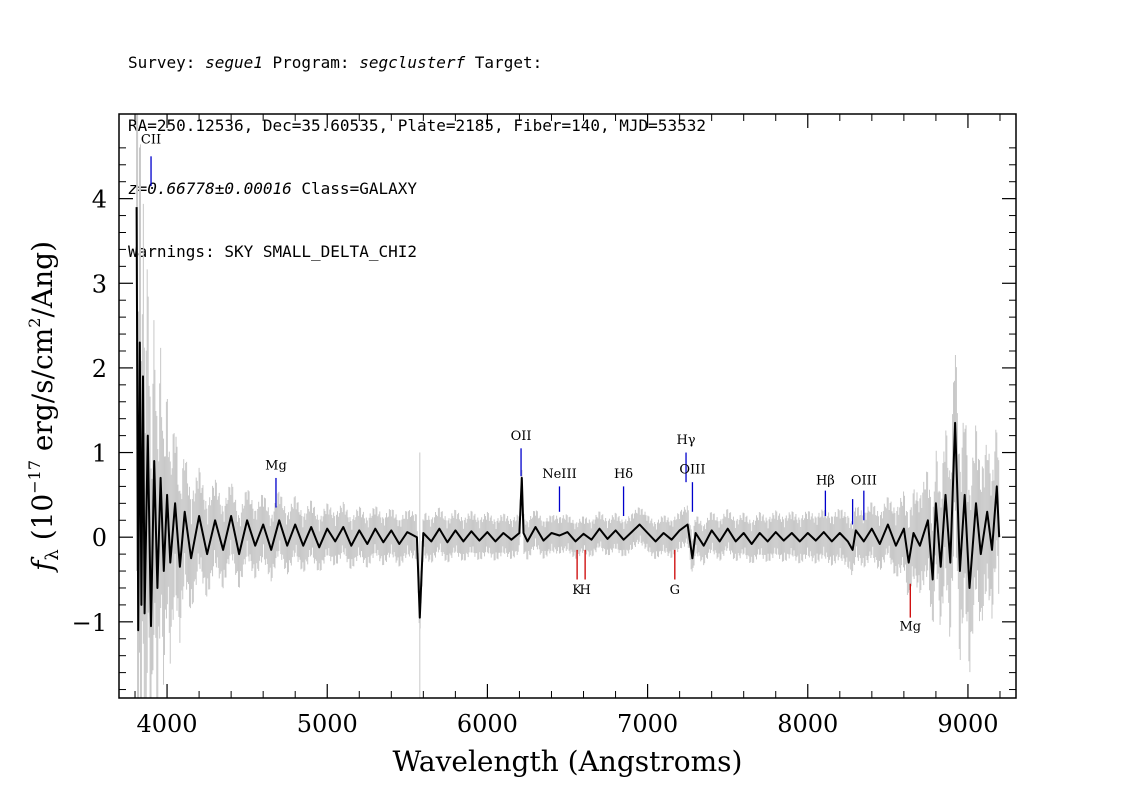 This screenshot has height=810, width=1134. Describe the element at coordinates (487, 724) in the screenshot. I see `x-tick-label: 6000` at that location.